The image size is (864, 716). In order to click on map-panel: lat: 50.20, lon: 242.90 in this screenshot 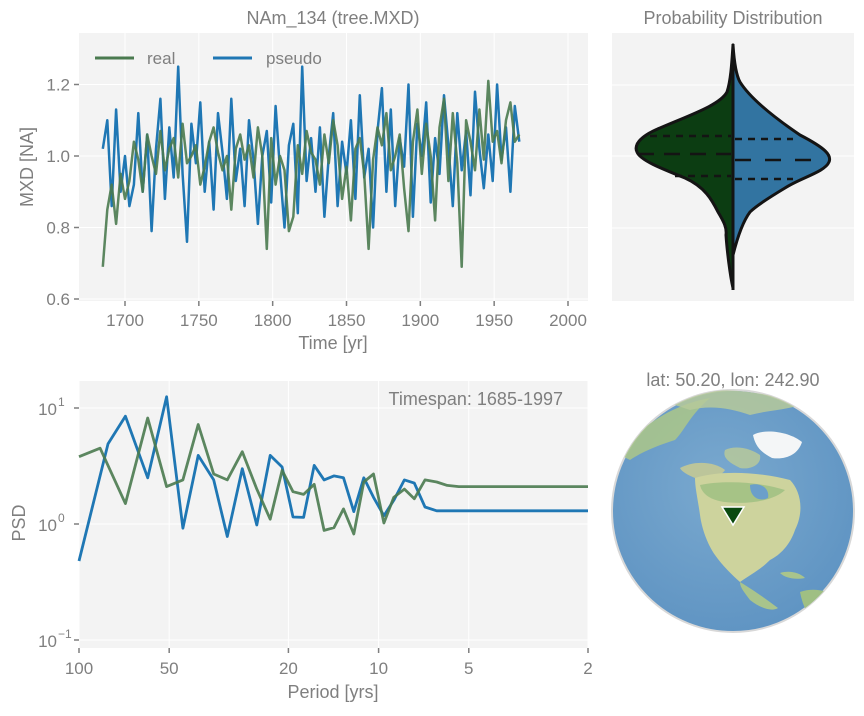, I will do `click(732, 535)`.